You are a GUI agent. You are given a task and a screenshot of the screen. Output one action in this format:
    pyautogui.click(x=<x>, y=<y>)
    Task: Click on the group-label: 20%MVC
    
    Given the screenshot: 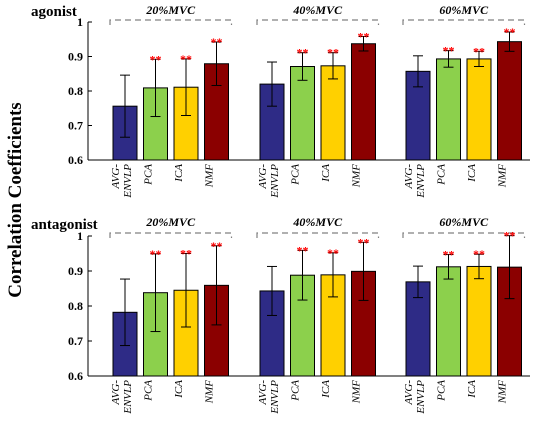 What is the action you would take?
    pyautogui.click(x=170, y=10)
    